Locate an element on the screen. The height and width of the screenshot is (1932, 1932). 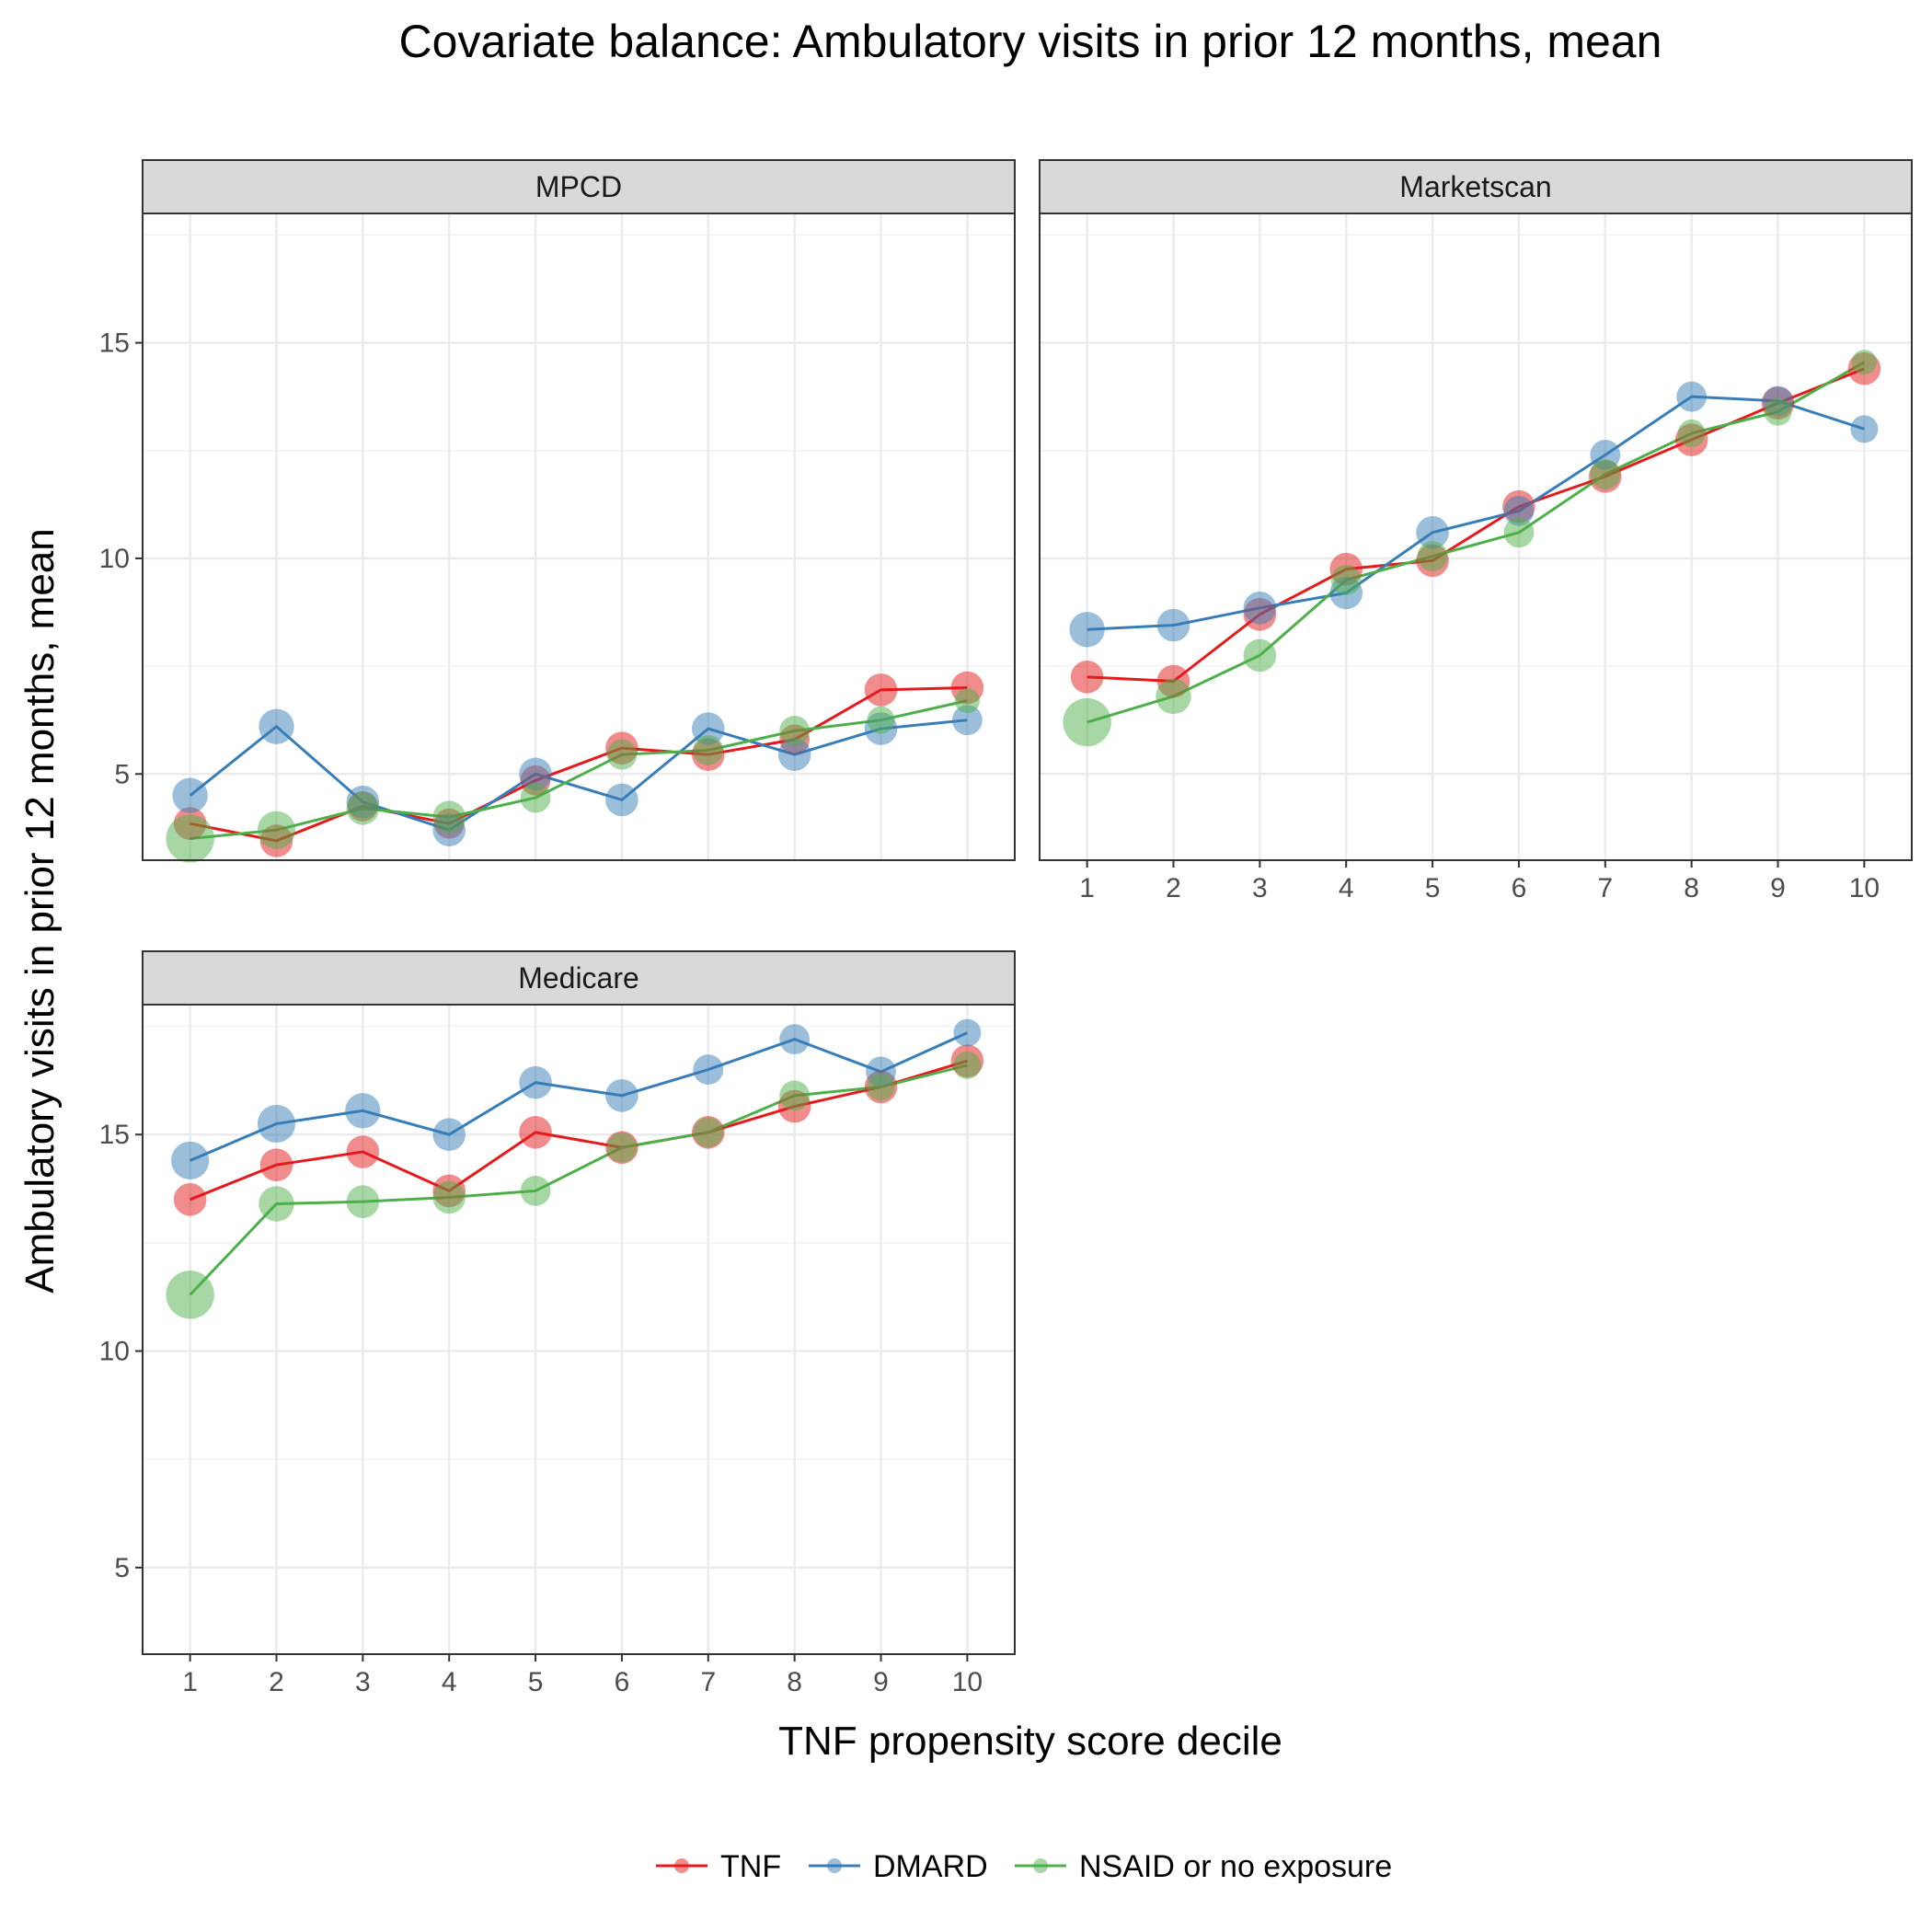
legend-item-tnf: TNF is located at coordinates (718, 1866).